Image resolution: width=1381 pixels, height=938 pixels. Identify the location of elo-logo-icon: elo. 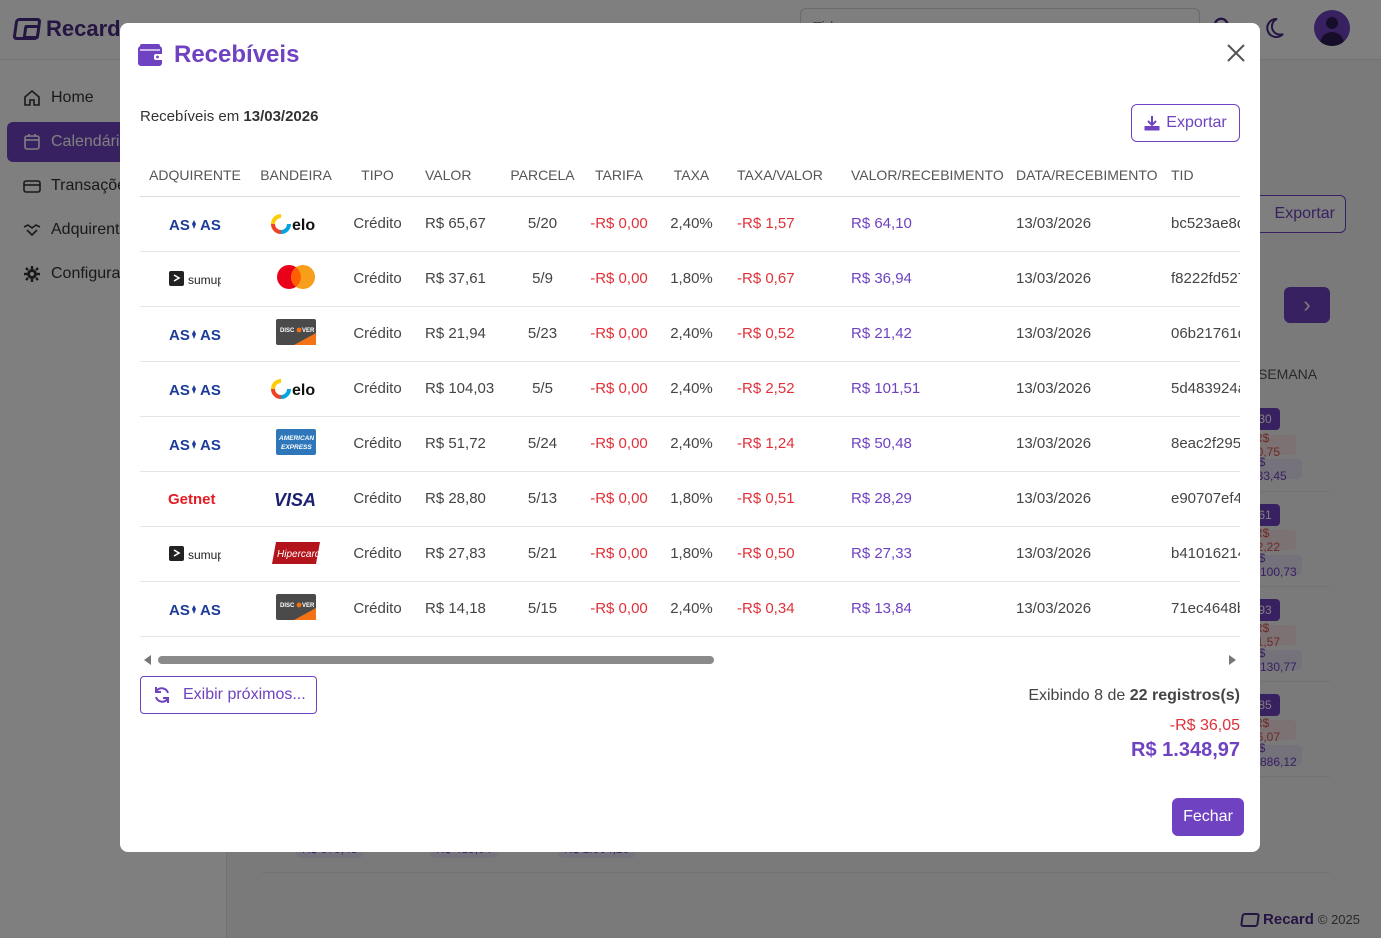
(296, 389).